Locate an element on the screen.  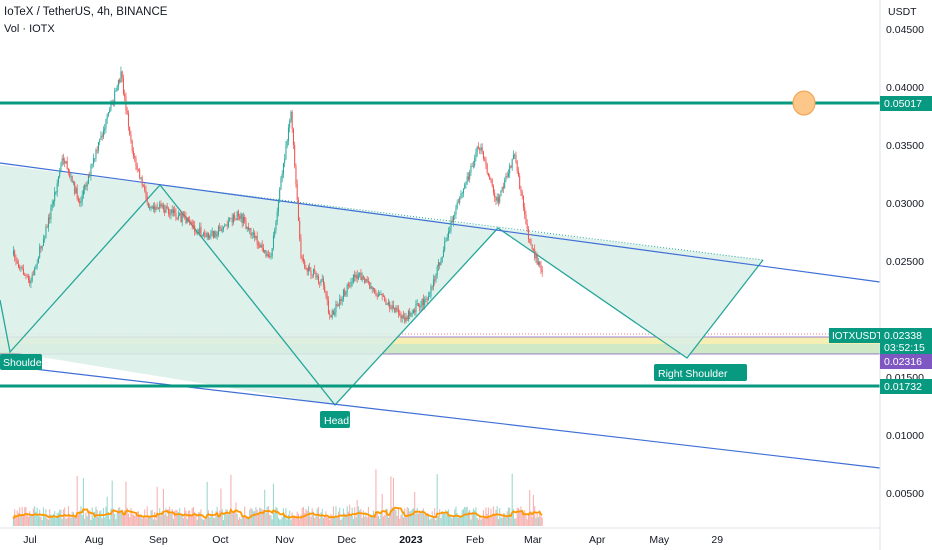
target-circle is located at coordinates (804, 103).